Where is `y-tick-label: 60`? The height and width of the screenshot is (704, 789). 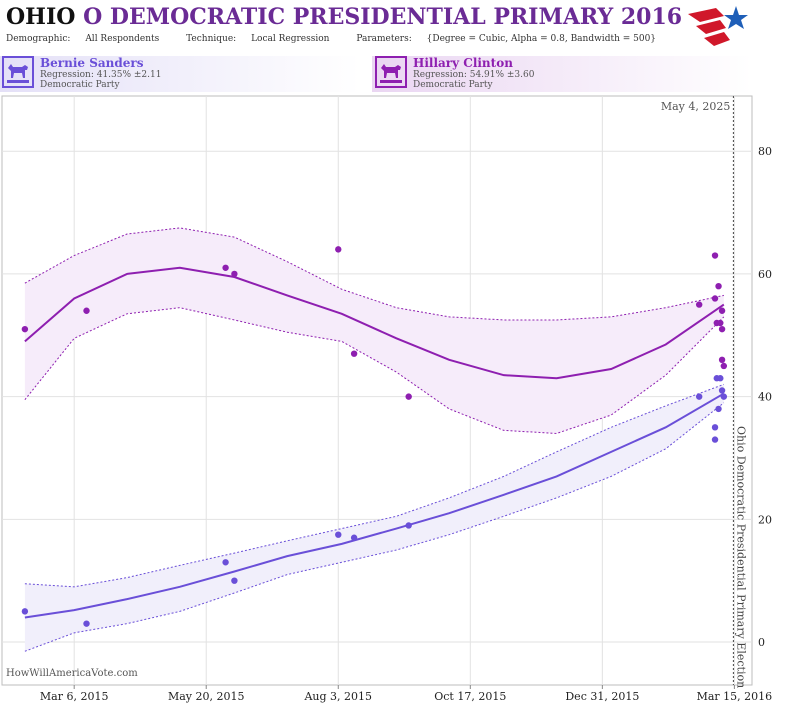
y-tick-label: 60 is located at coordinates (765, 274).